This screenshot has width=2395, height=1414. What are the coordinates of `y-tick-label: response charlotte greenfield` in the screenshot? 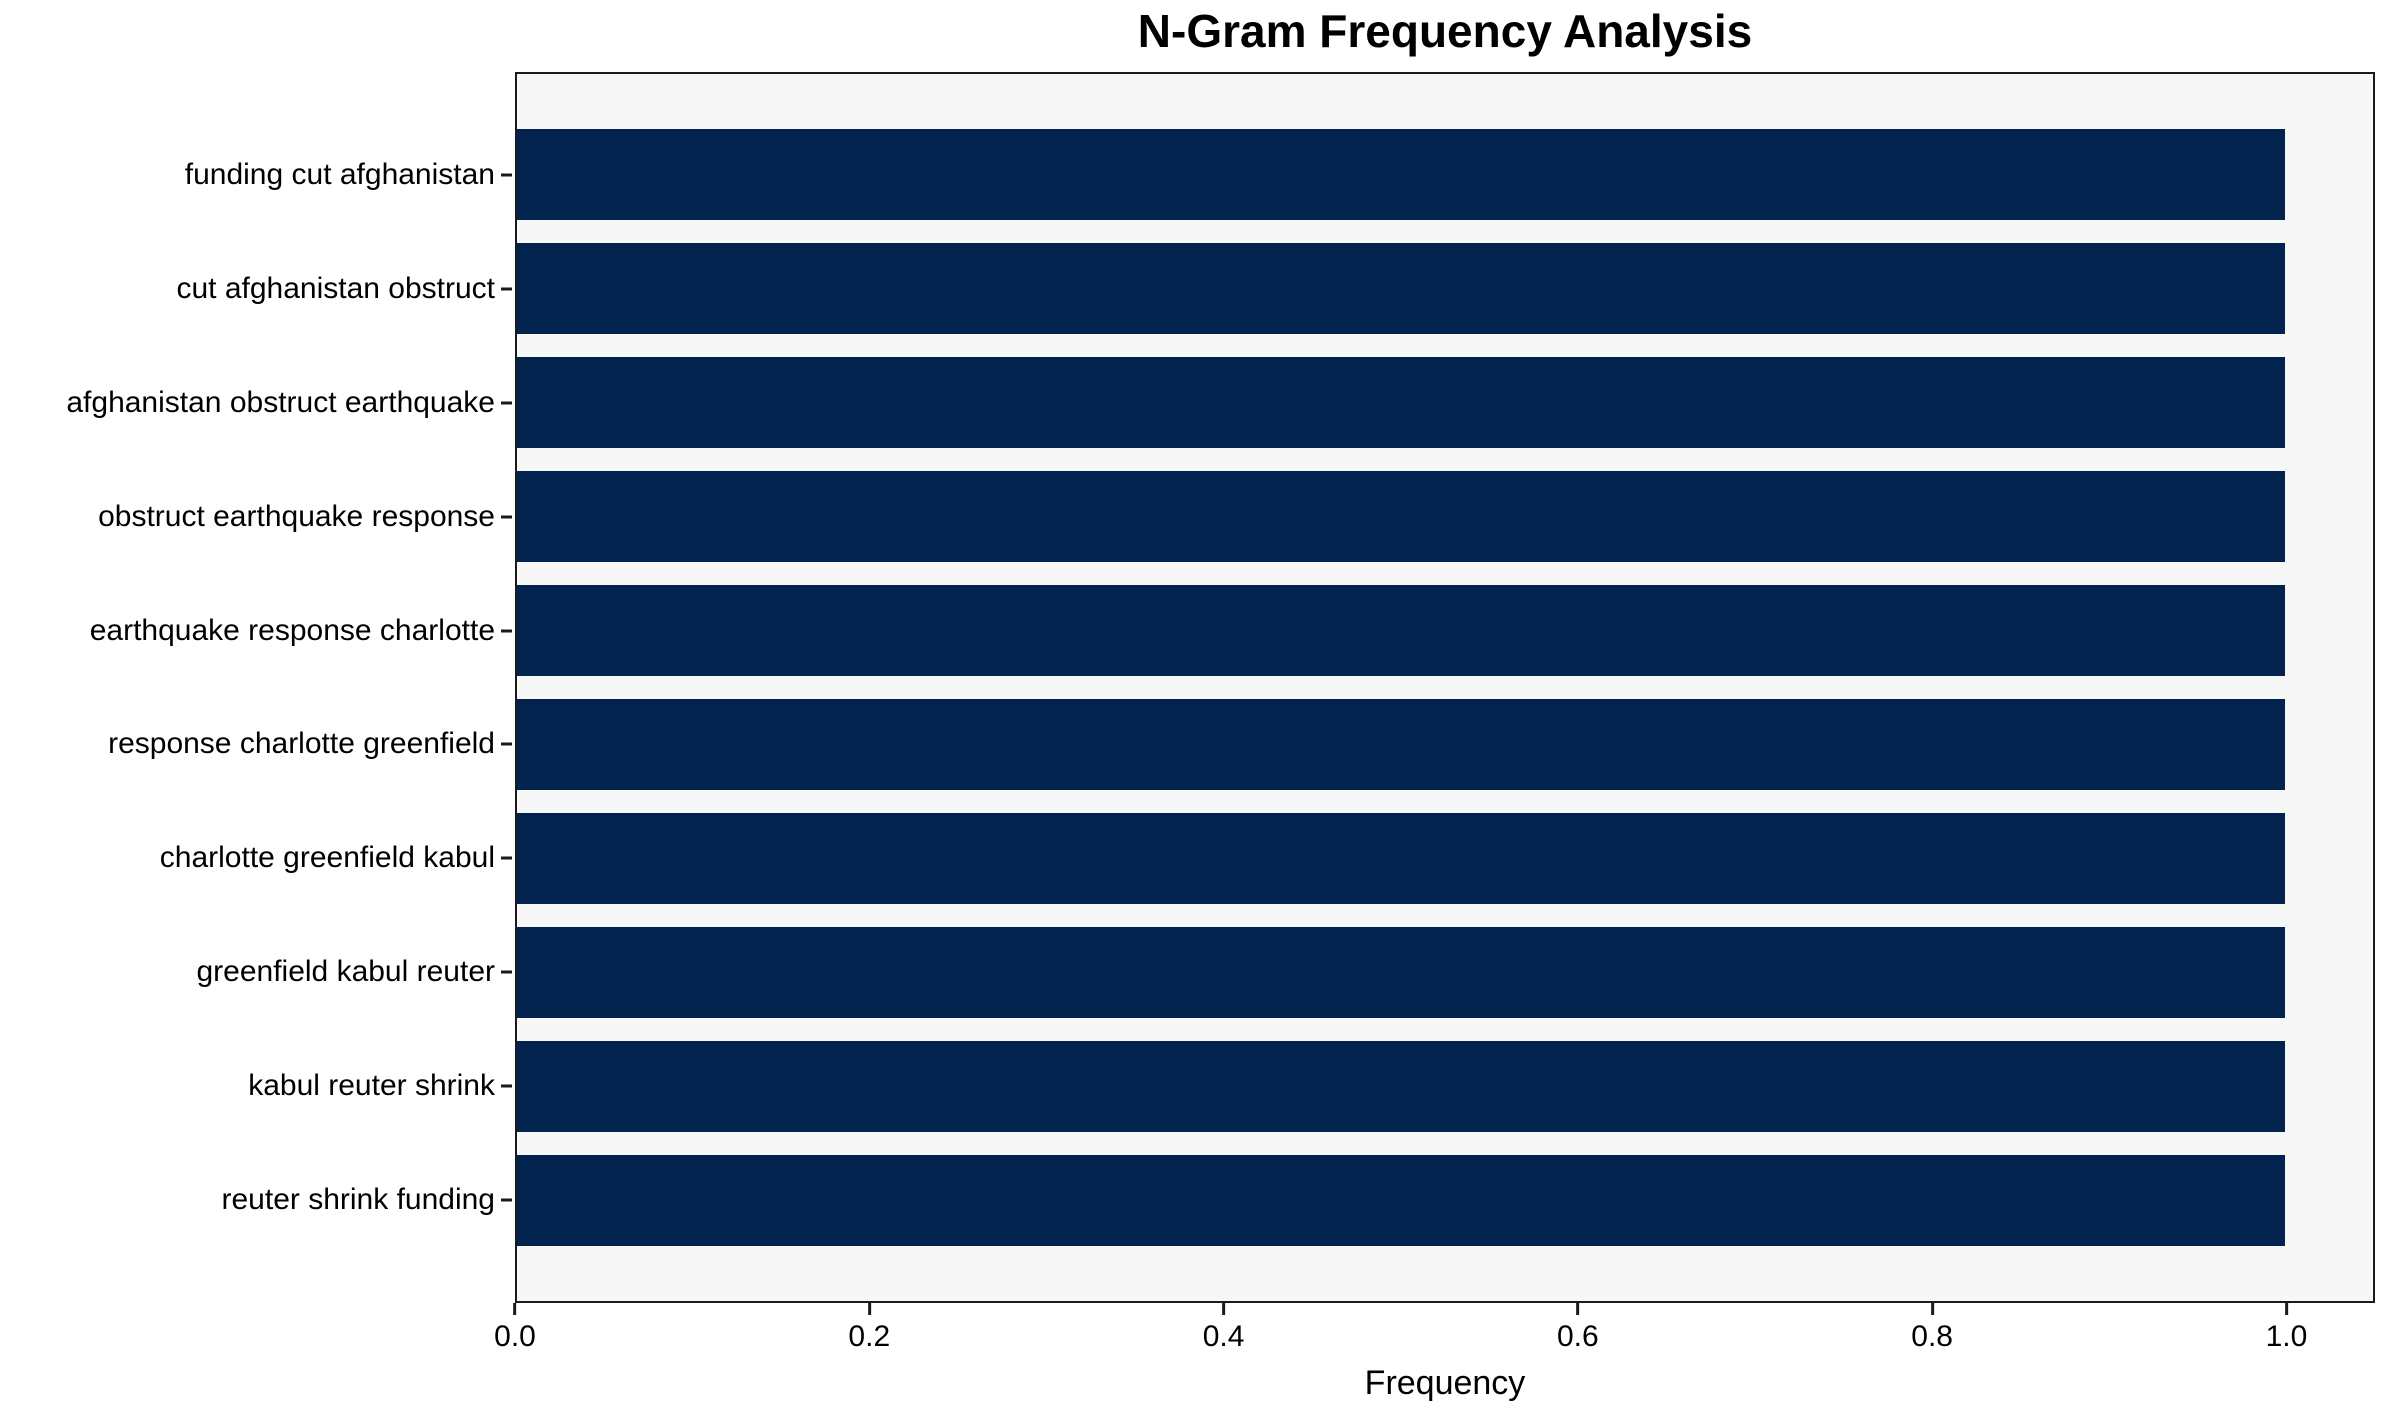 It's located at (301, 744).